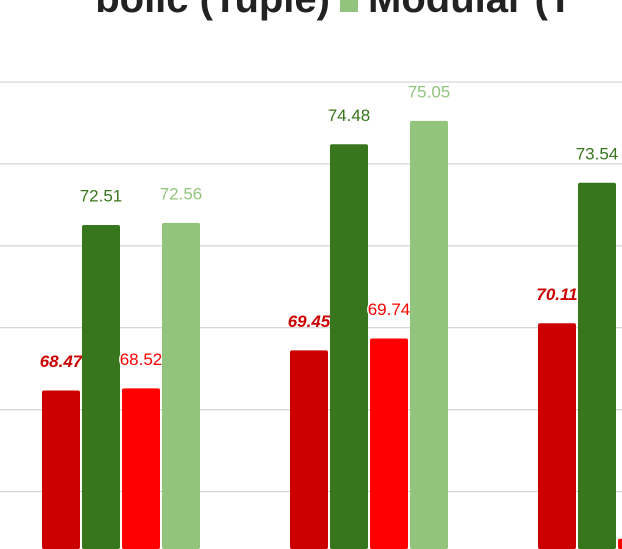 Image resolution: width=622 pixels, height=549 pixels. I want to click on data-label: 68.47, so click(62, 361).